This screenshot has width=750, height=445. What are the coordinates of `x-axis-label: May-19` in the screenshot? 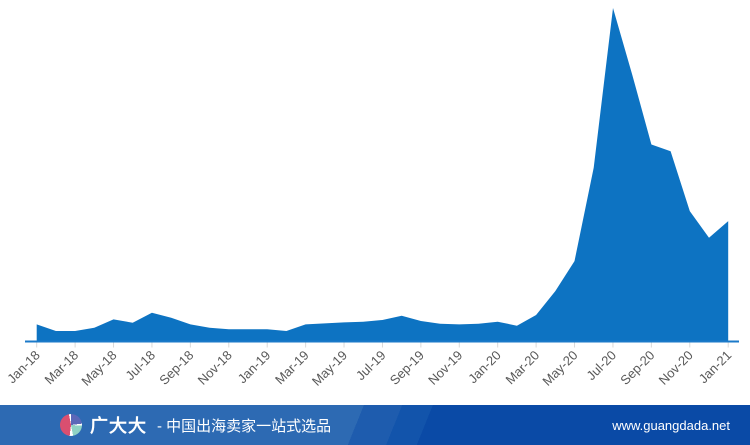 It's located at (329, 368).